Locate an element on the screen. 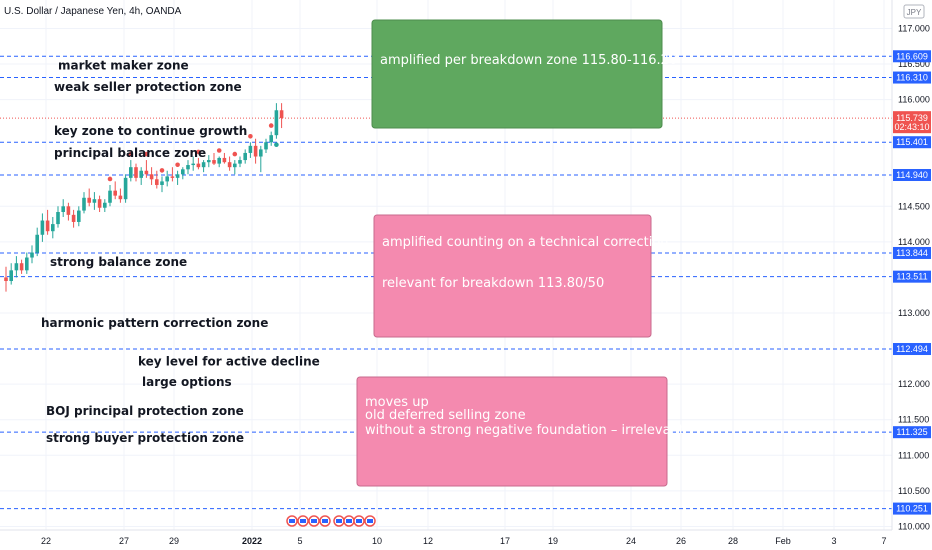 This screenshot has width=932, height=550. price-tick-label: 111.500 is located at coordinates (913, 420).